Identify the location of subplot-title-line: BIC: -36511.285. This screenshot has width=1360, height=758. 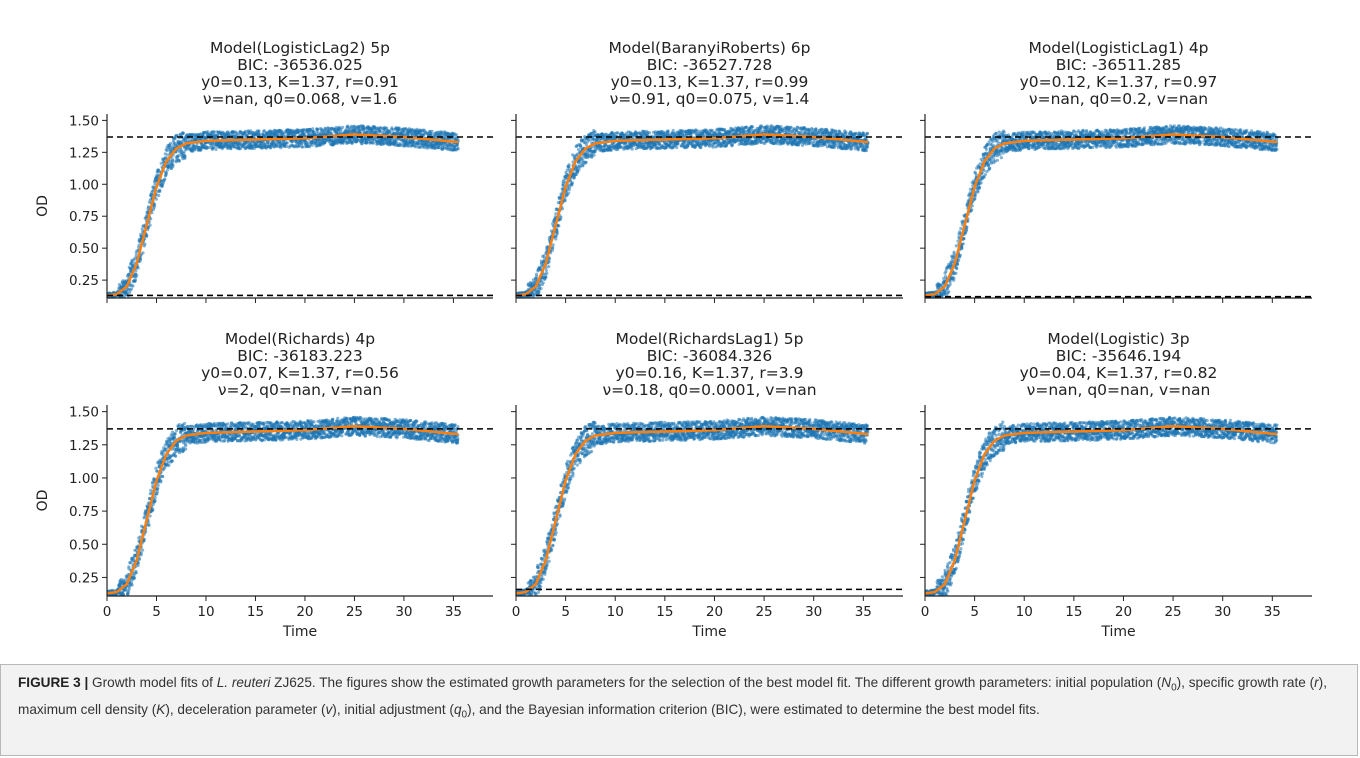
(1119, 65).